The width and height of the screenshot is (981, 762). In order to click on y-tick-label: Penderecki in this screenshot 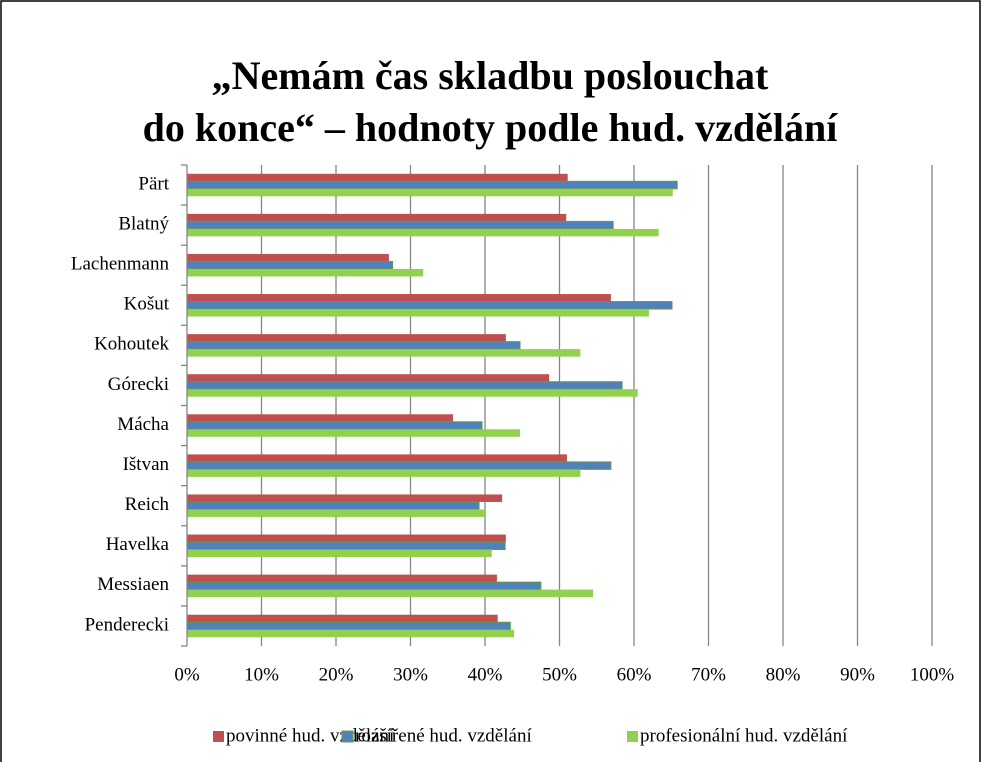, I will do `click(127, 624)`.